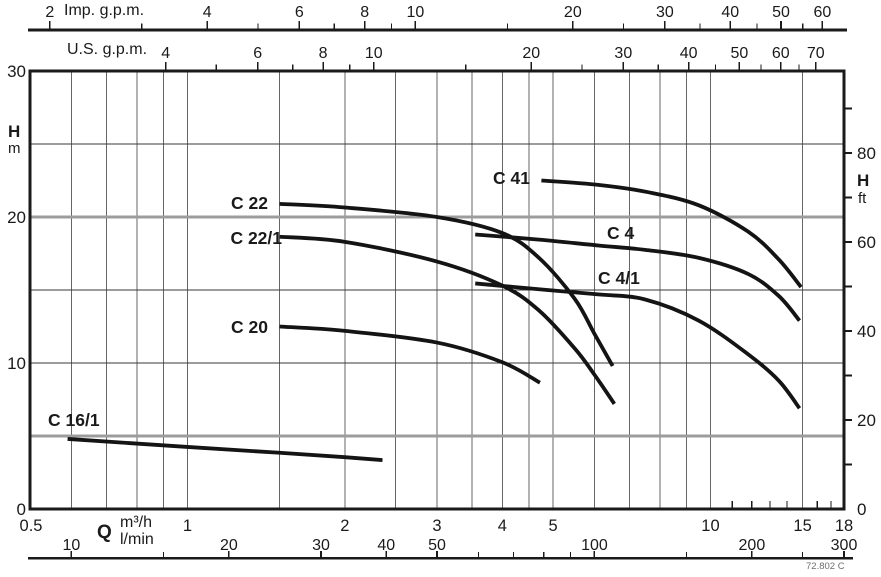  I want to click on right-axis-unit-label: ft, so click(862, 198).